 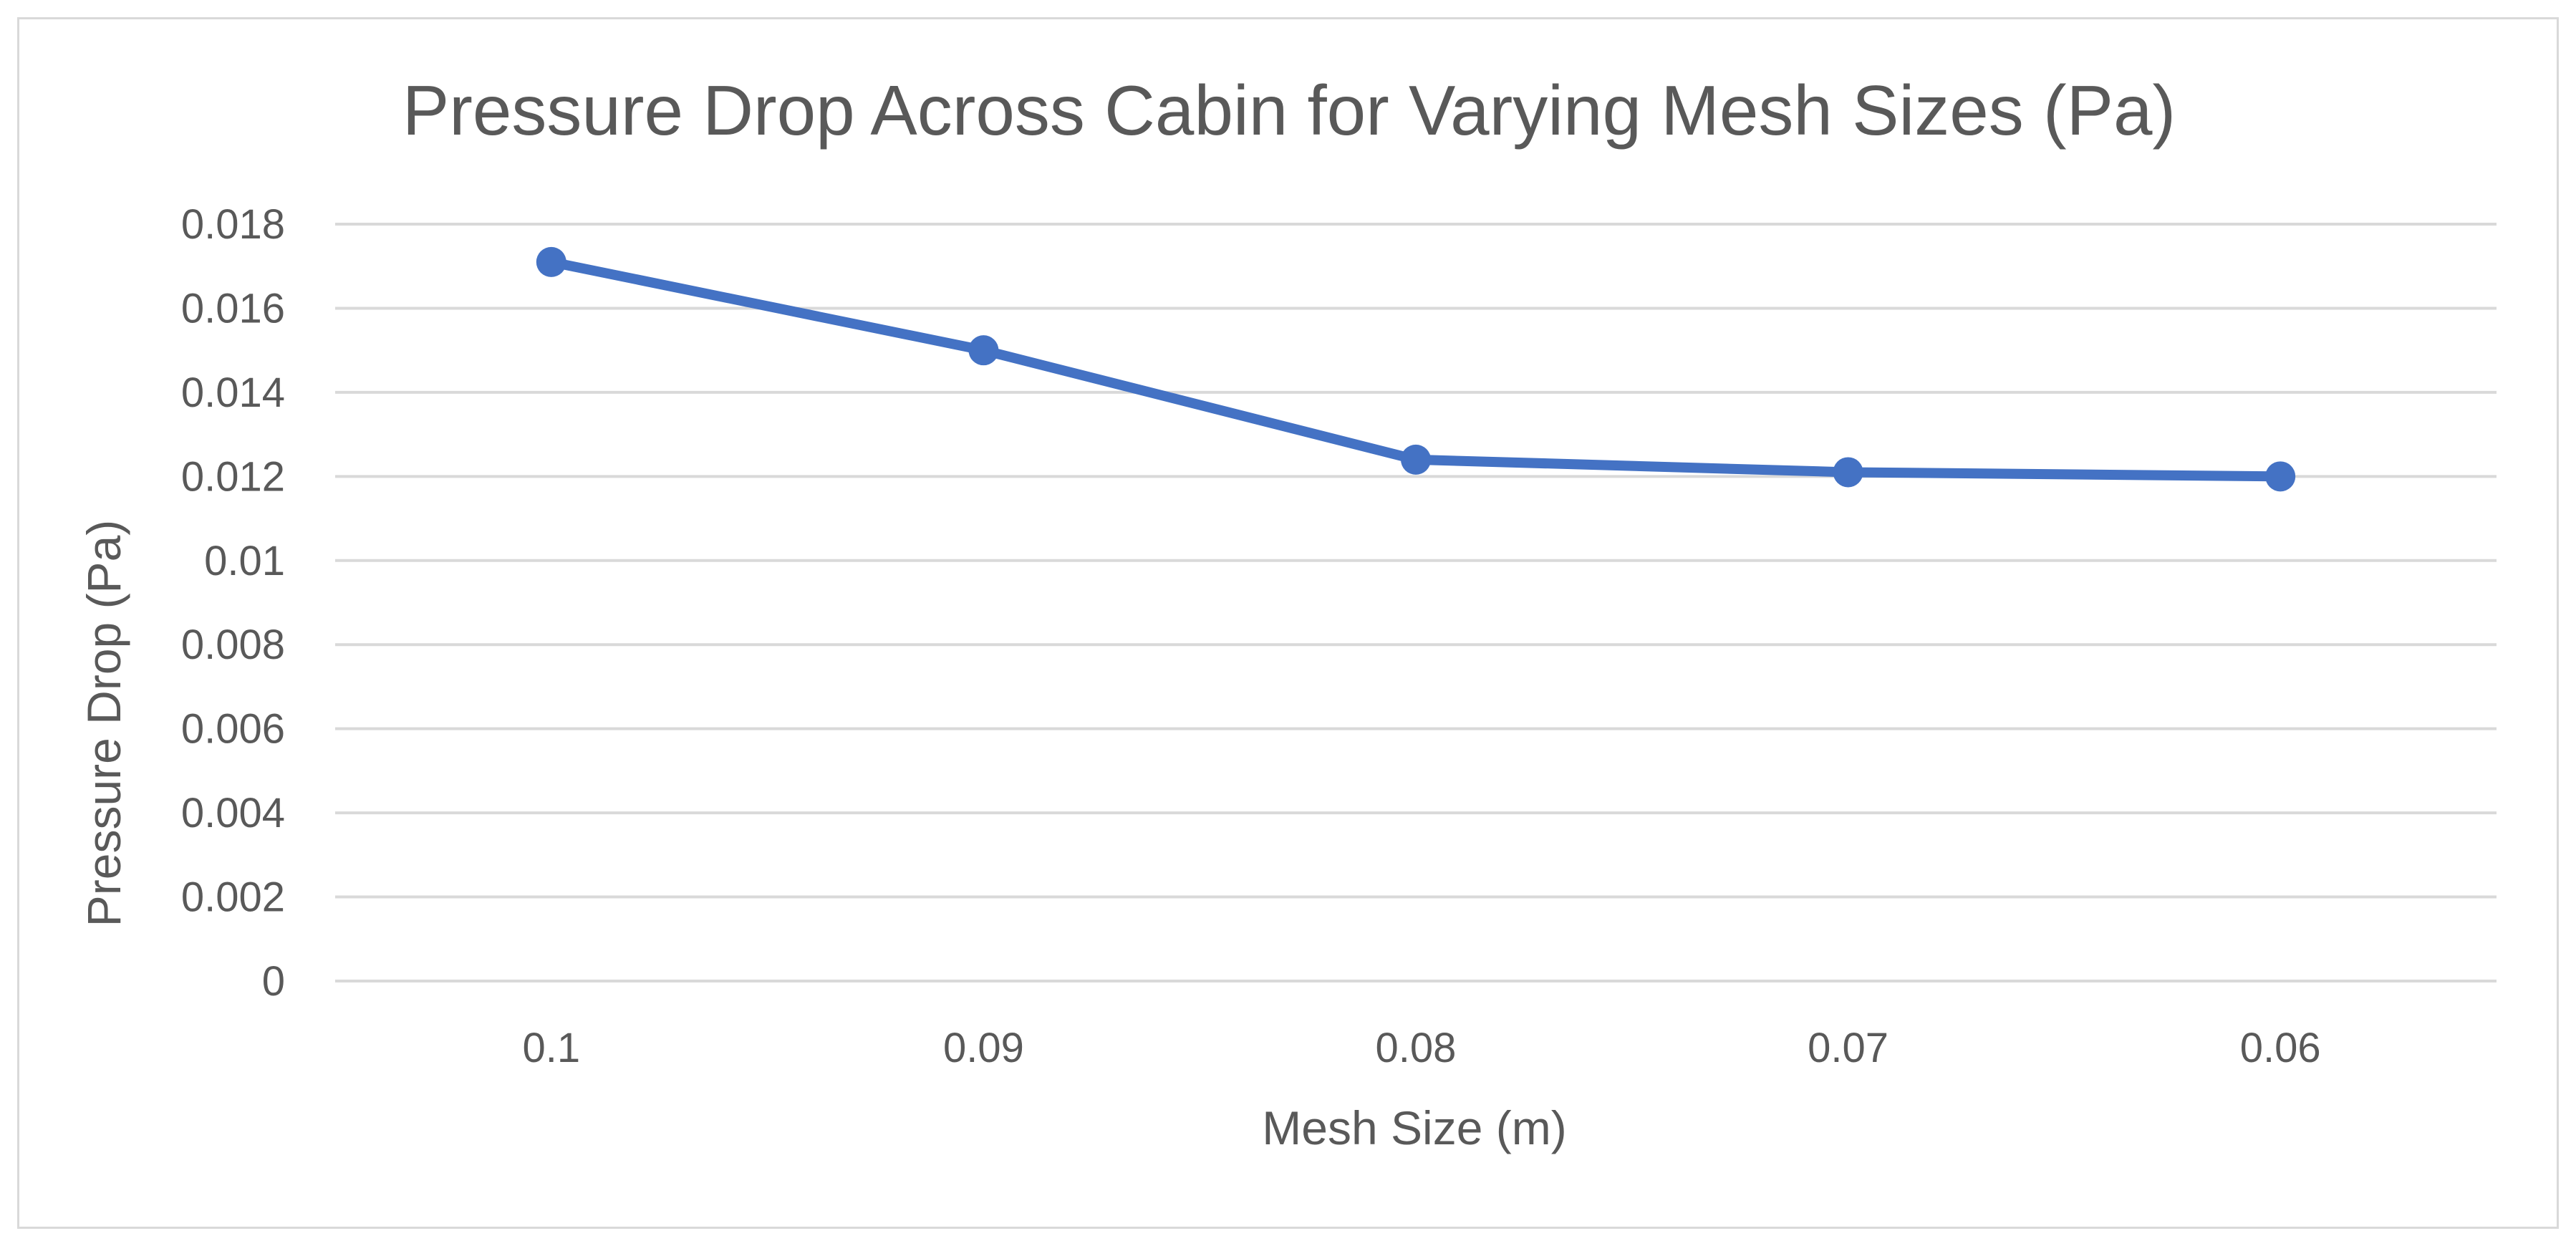 What do you see at coordinates (983, 1048) in the screenshot?
I see `x-tick-label: 0.09` at bounding box center [983, 1048].